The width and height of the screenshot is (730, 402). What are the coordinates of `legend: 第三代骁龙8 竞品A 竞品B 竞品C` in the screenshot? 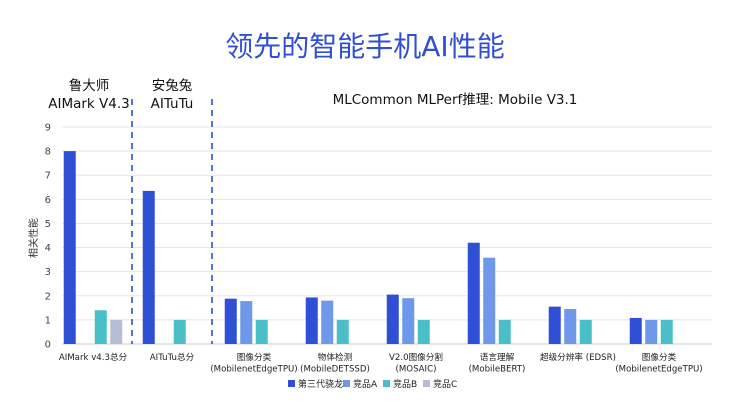 It's located at (372, 384).